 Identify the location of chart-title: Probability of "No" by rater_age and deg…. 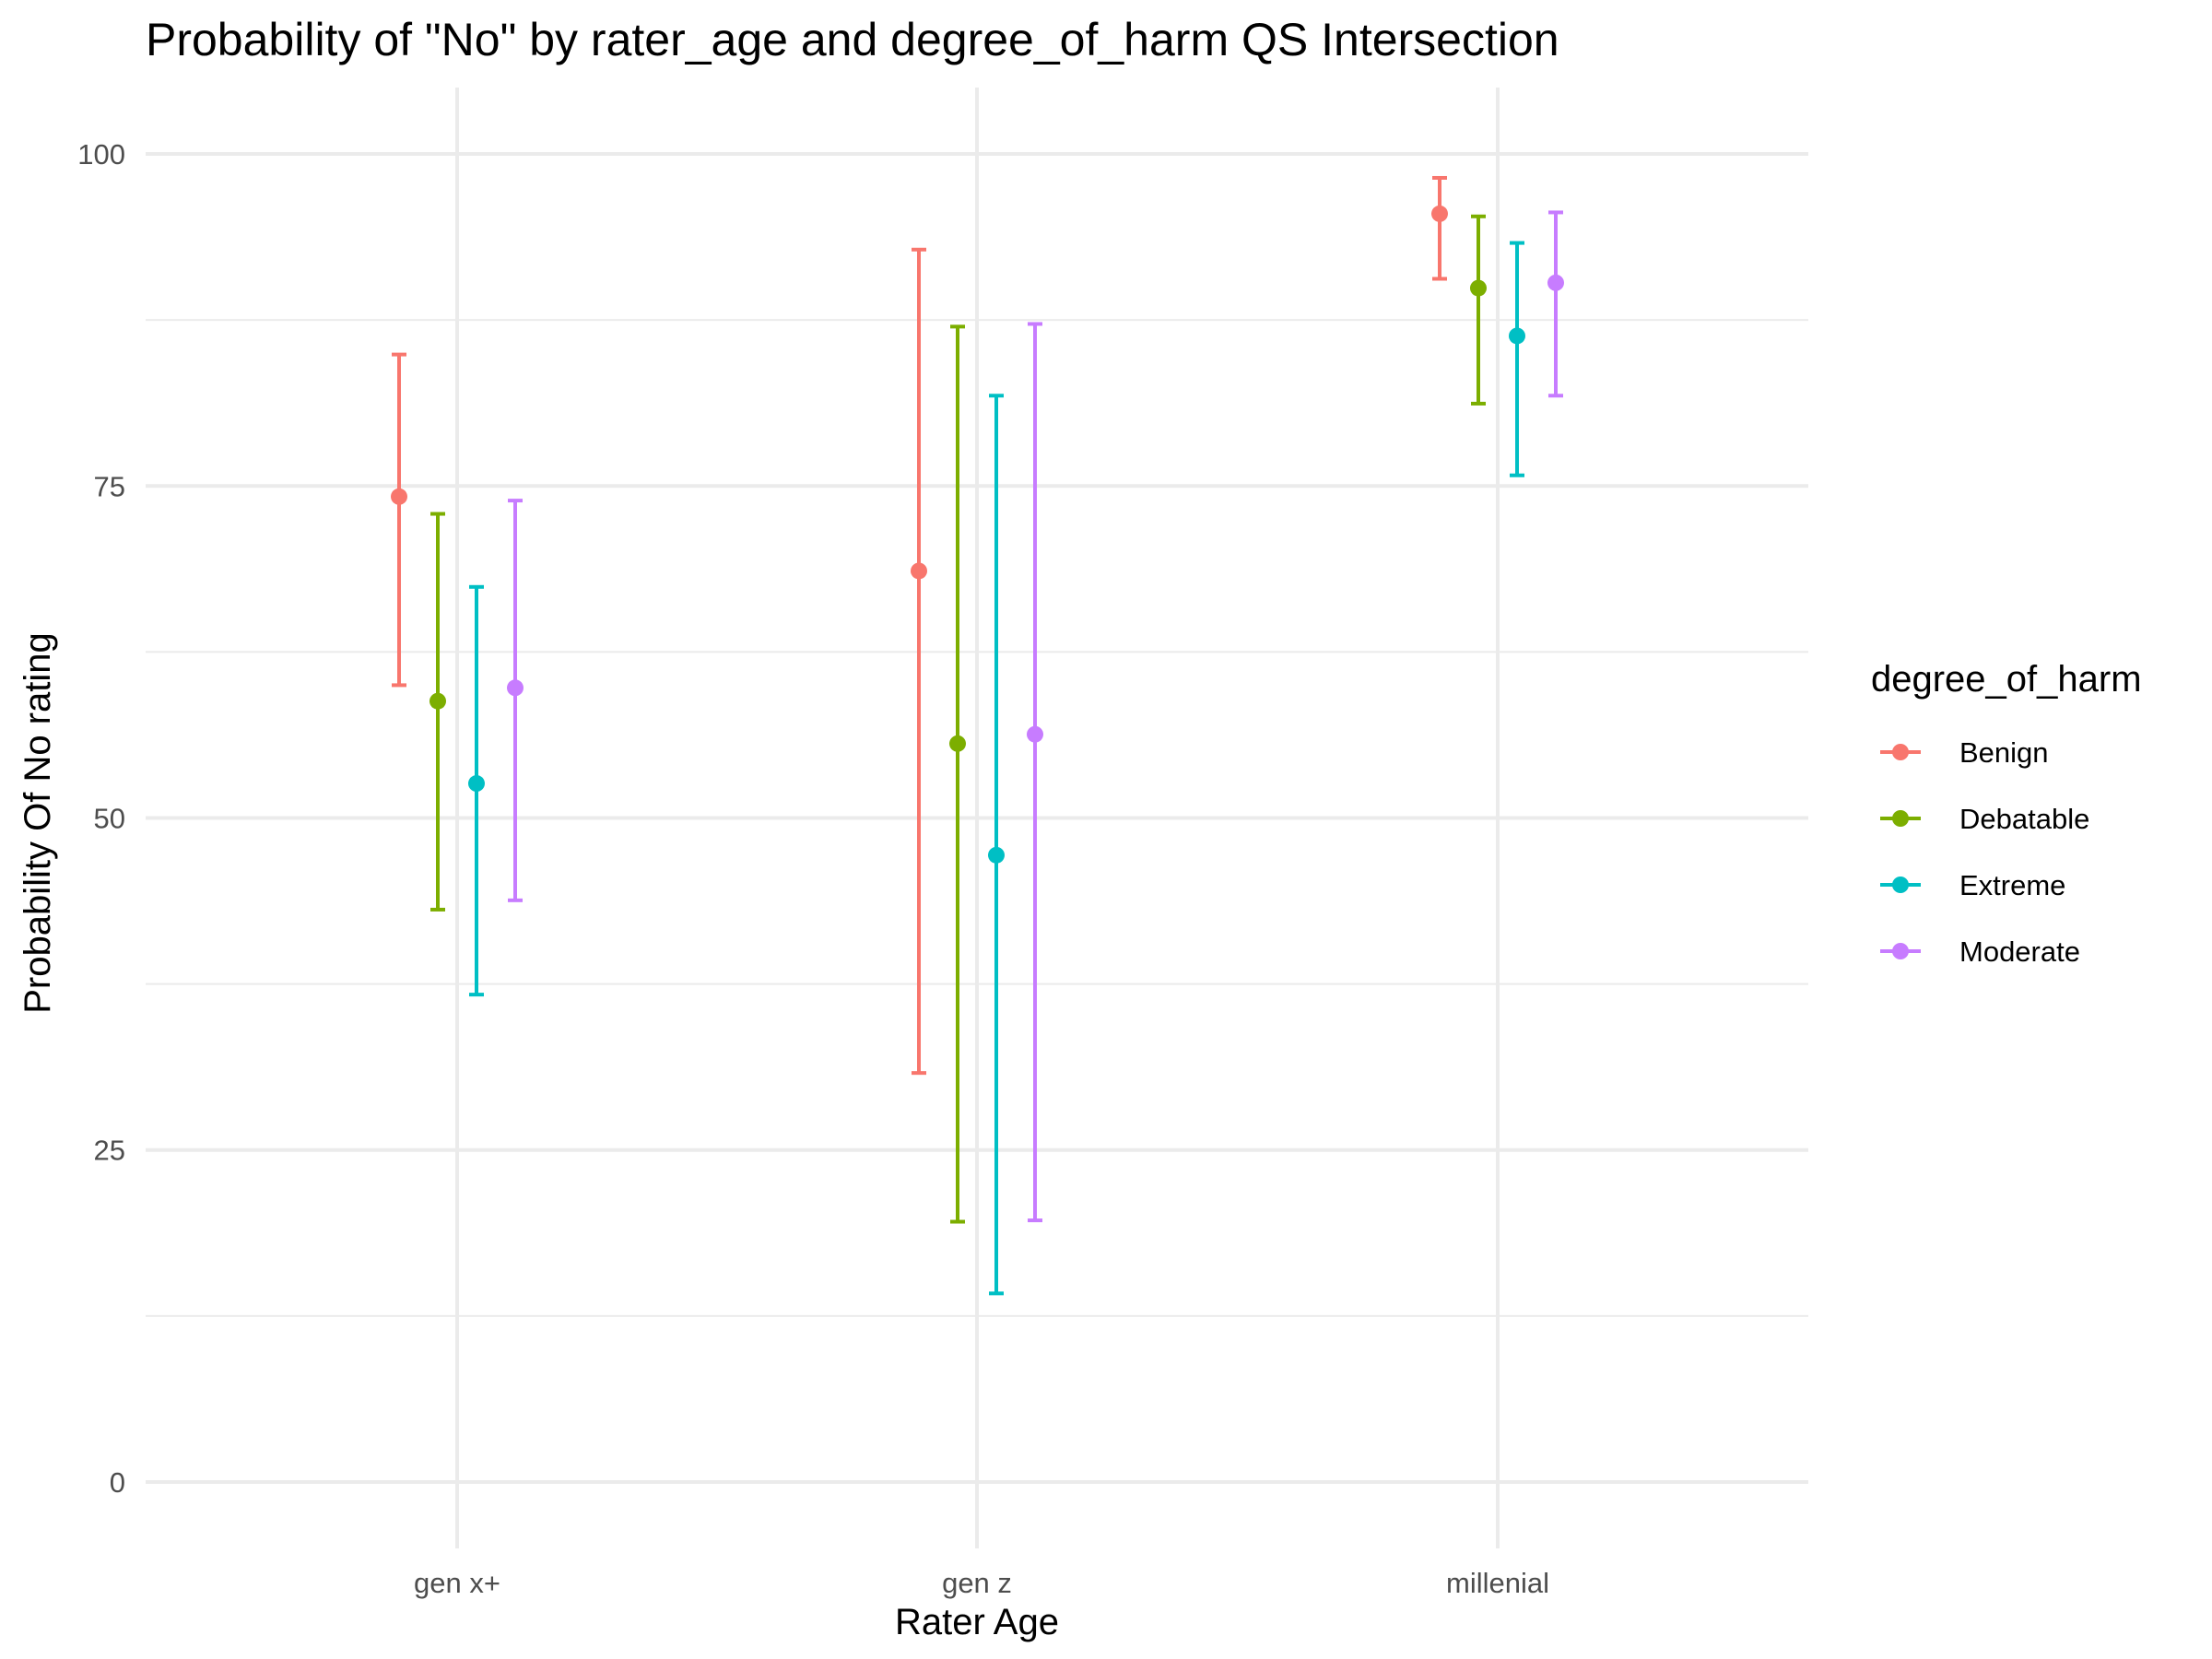
(852, 39).